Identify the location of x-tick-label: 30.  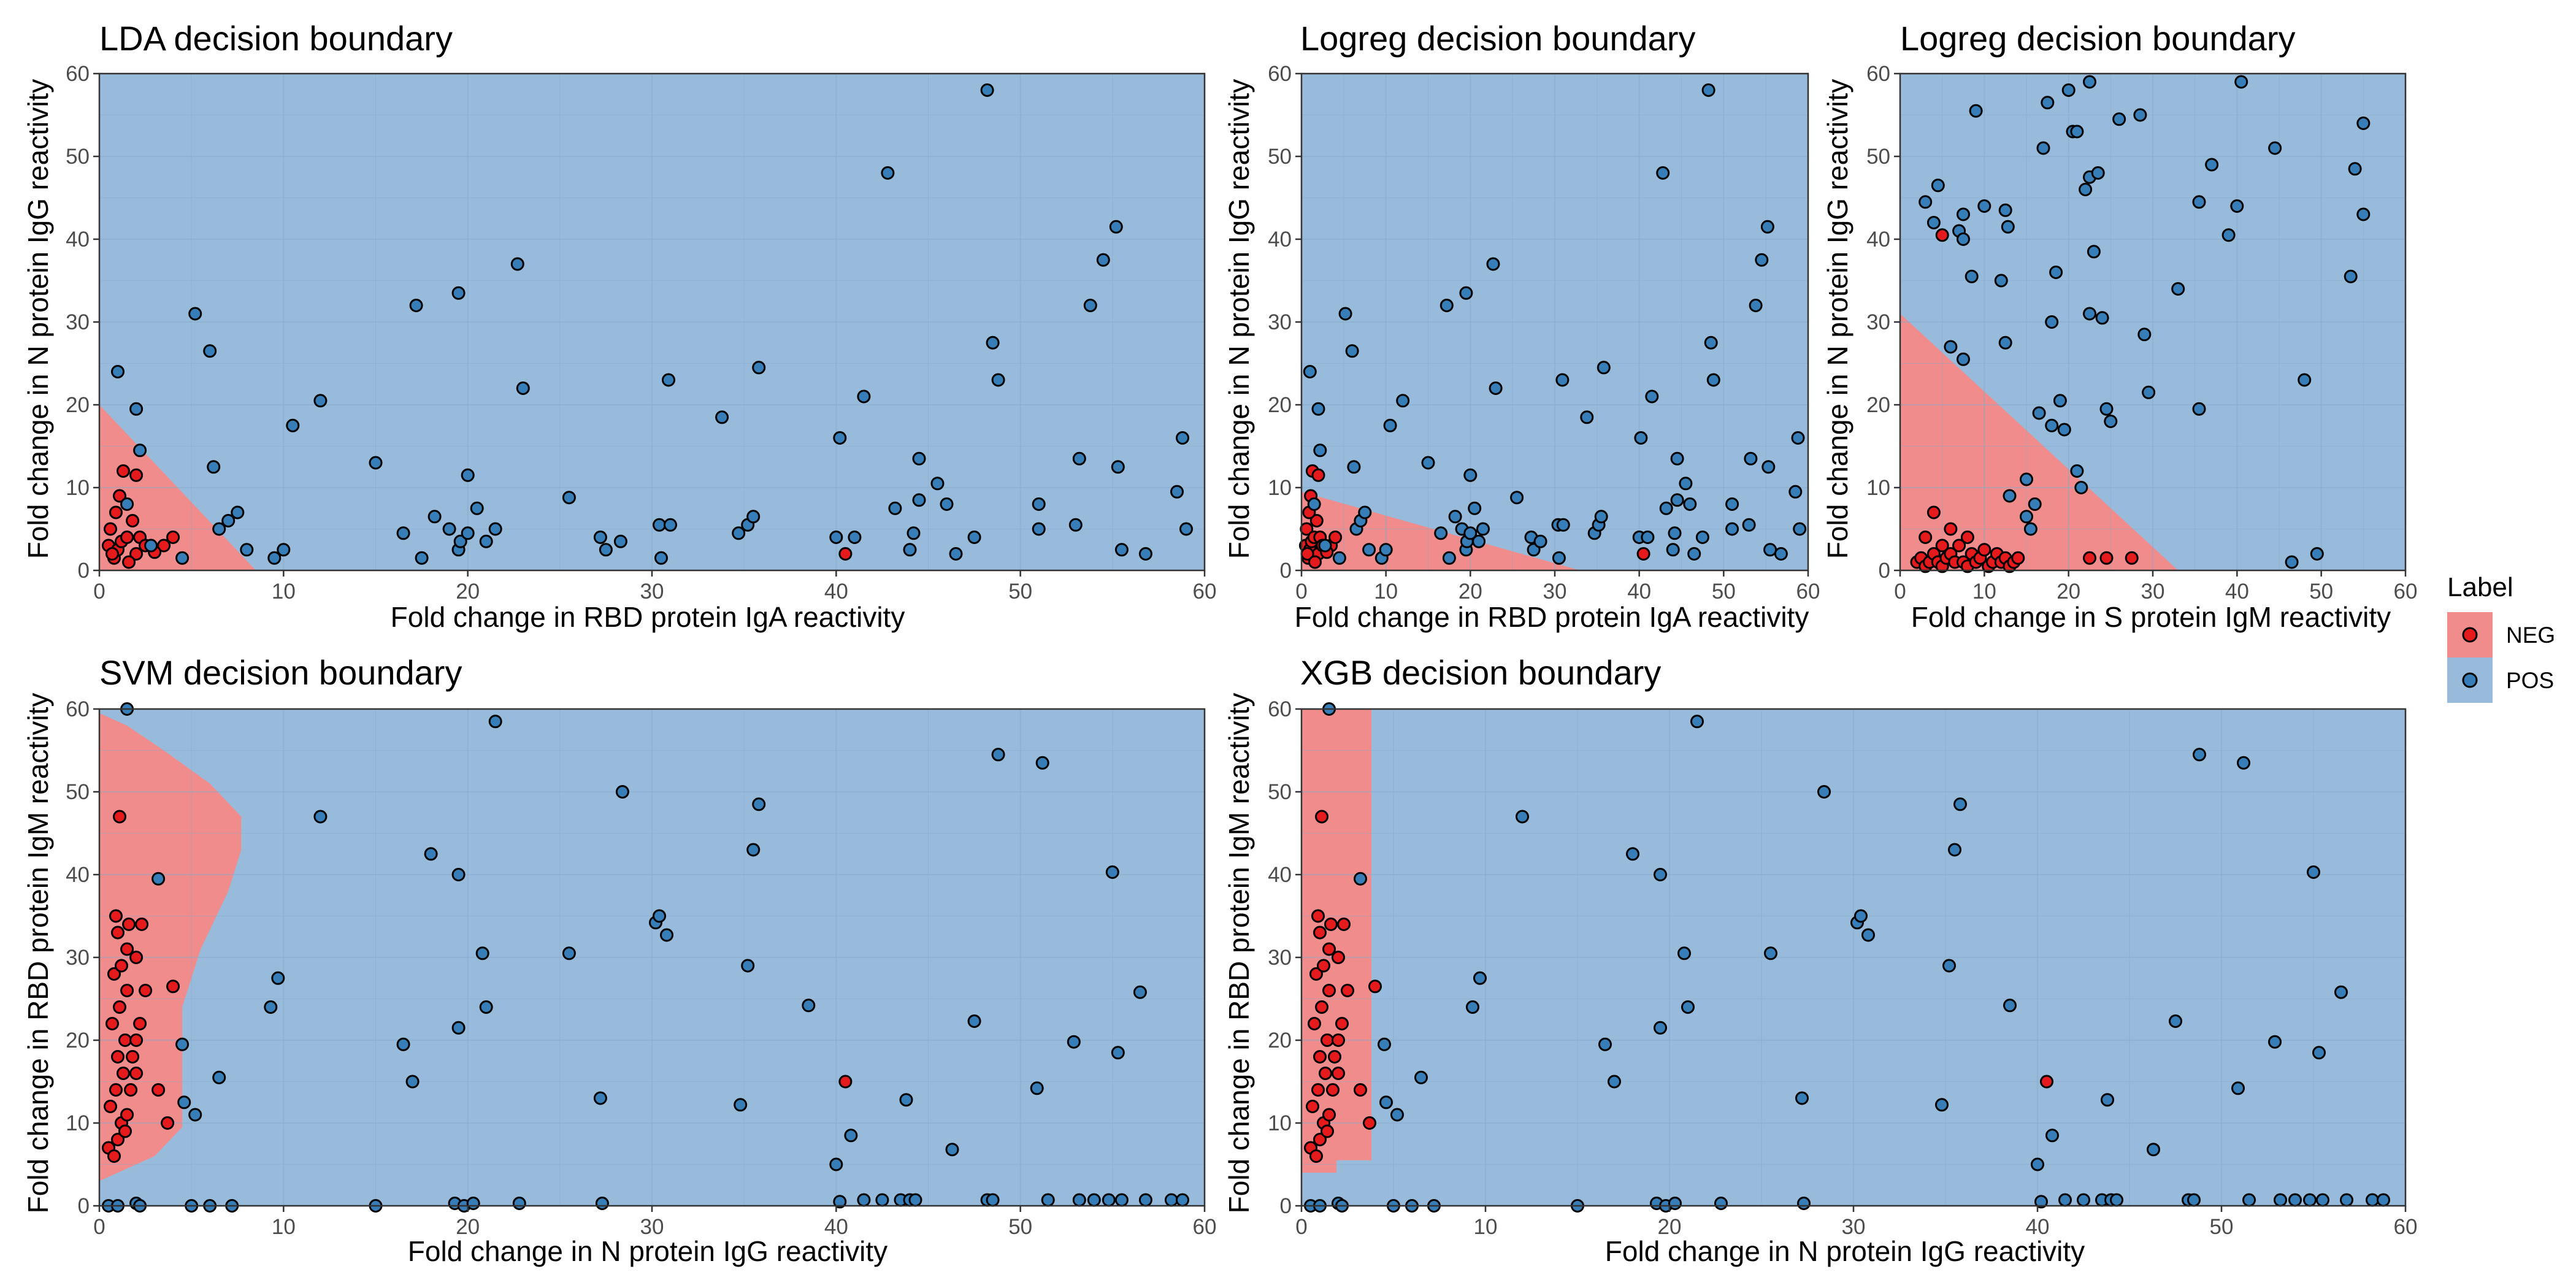
(1854, 1227).